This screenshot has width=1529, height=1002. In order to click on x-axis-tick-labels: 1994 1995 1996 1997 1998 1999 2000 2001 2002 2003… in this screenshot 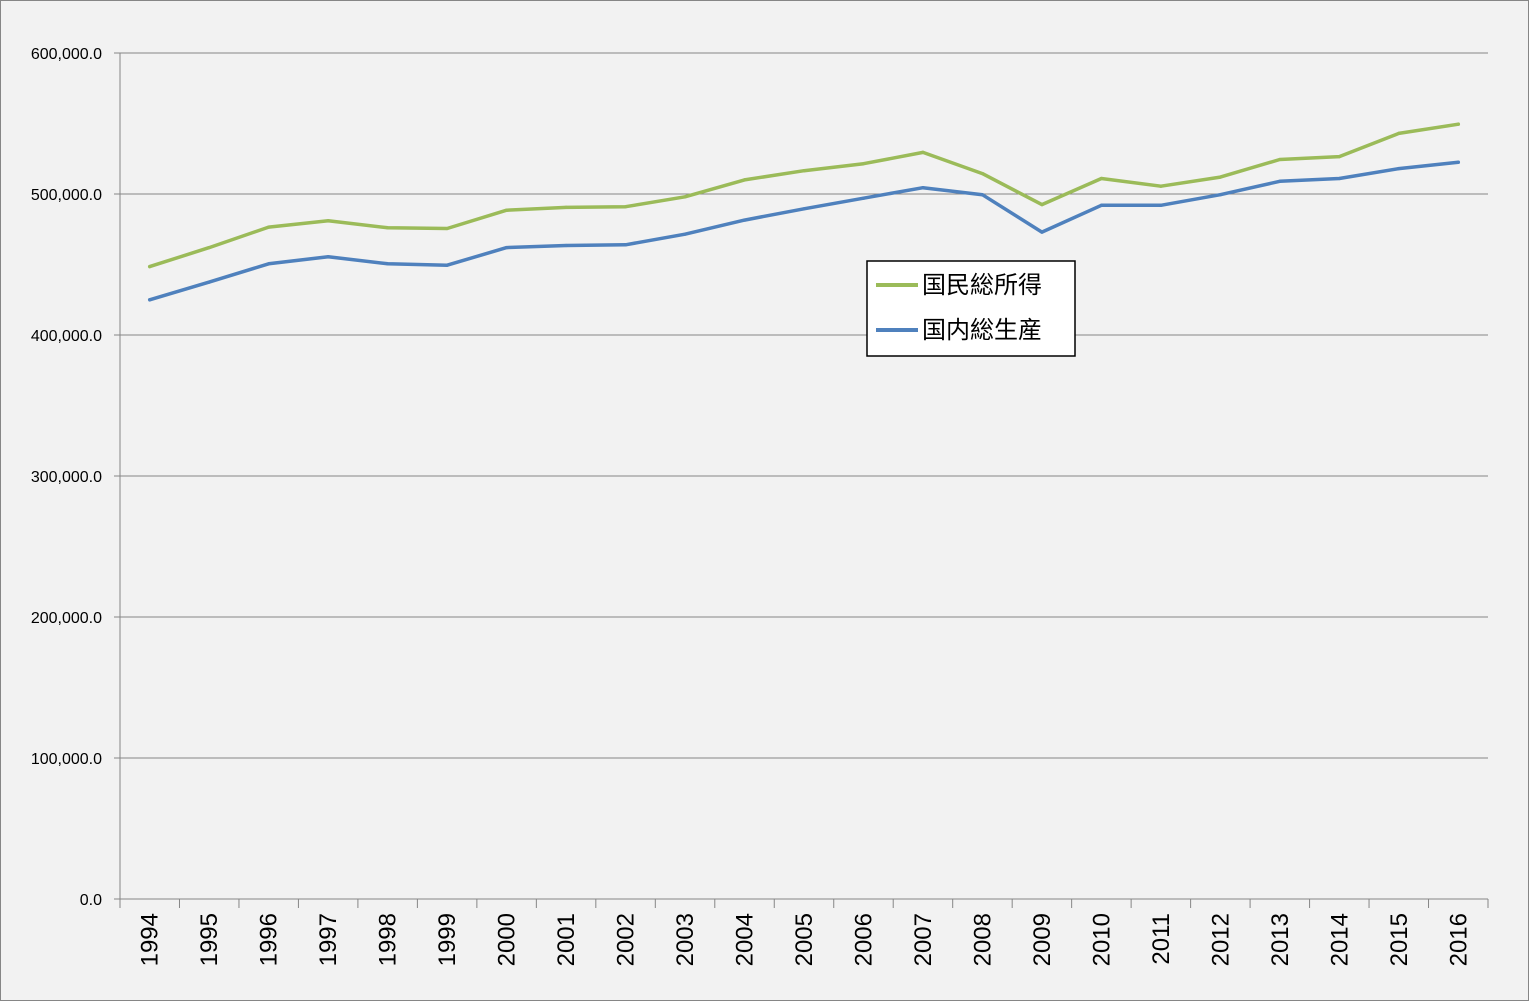, I will do `click(805, 939)`.